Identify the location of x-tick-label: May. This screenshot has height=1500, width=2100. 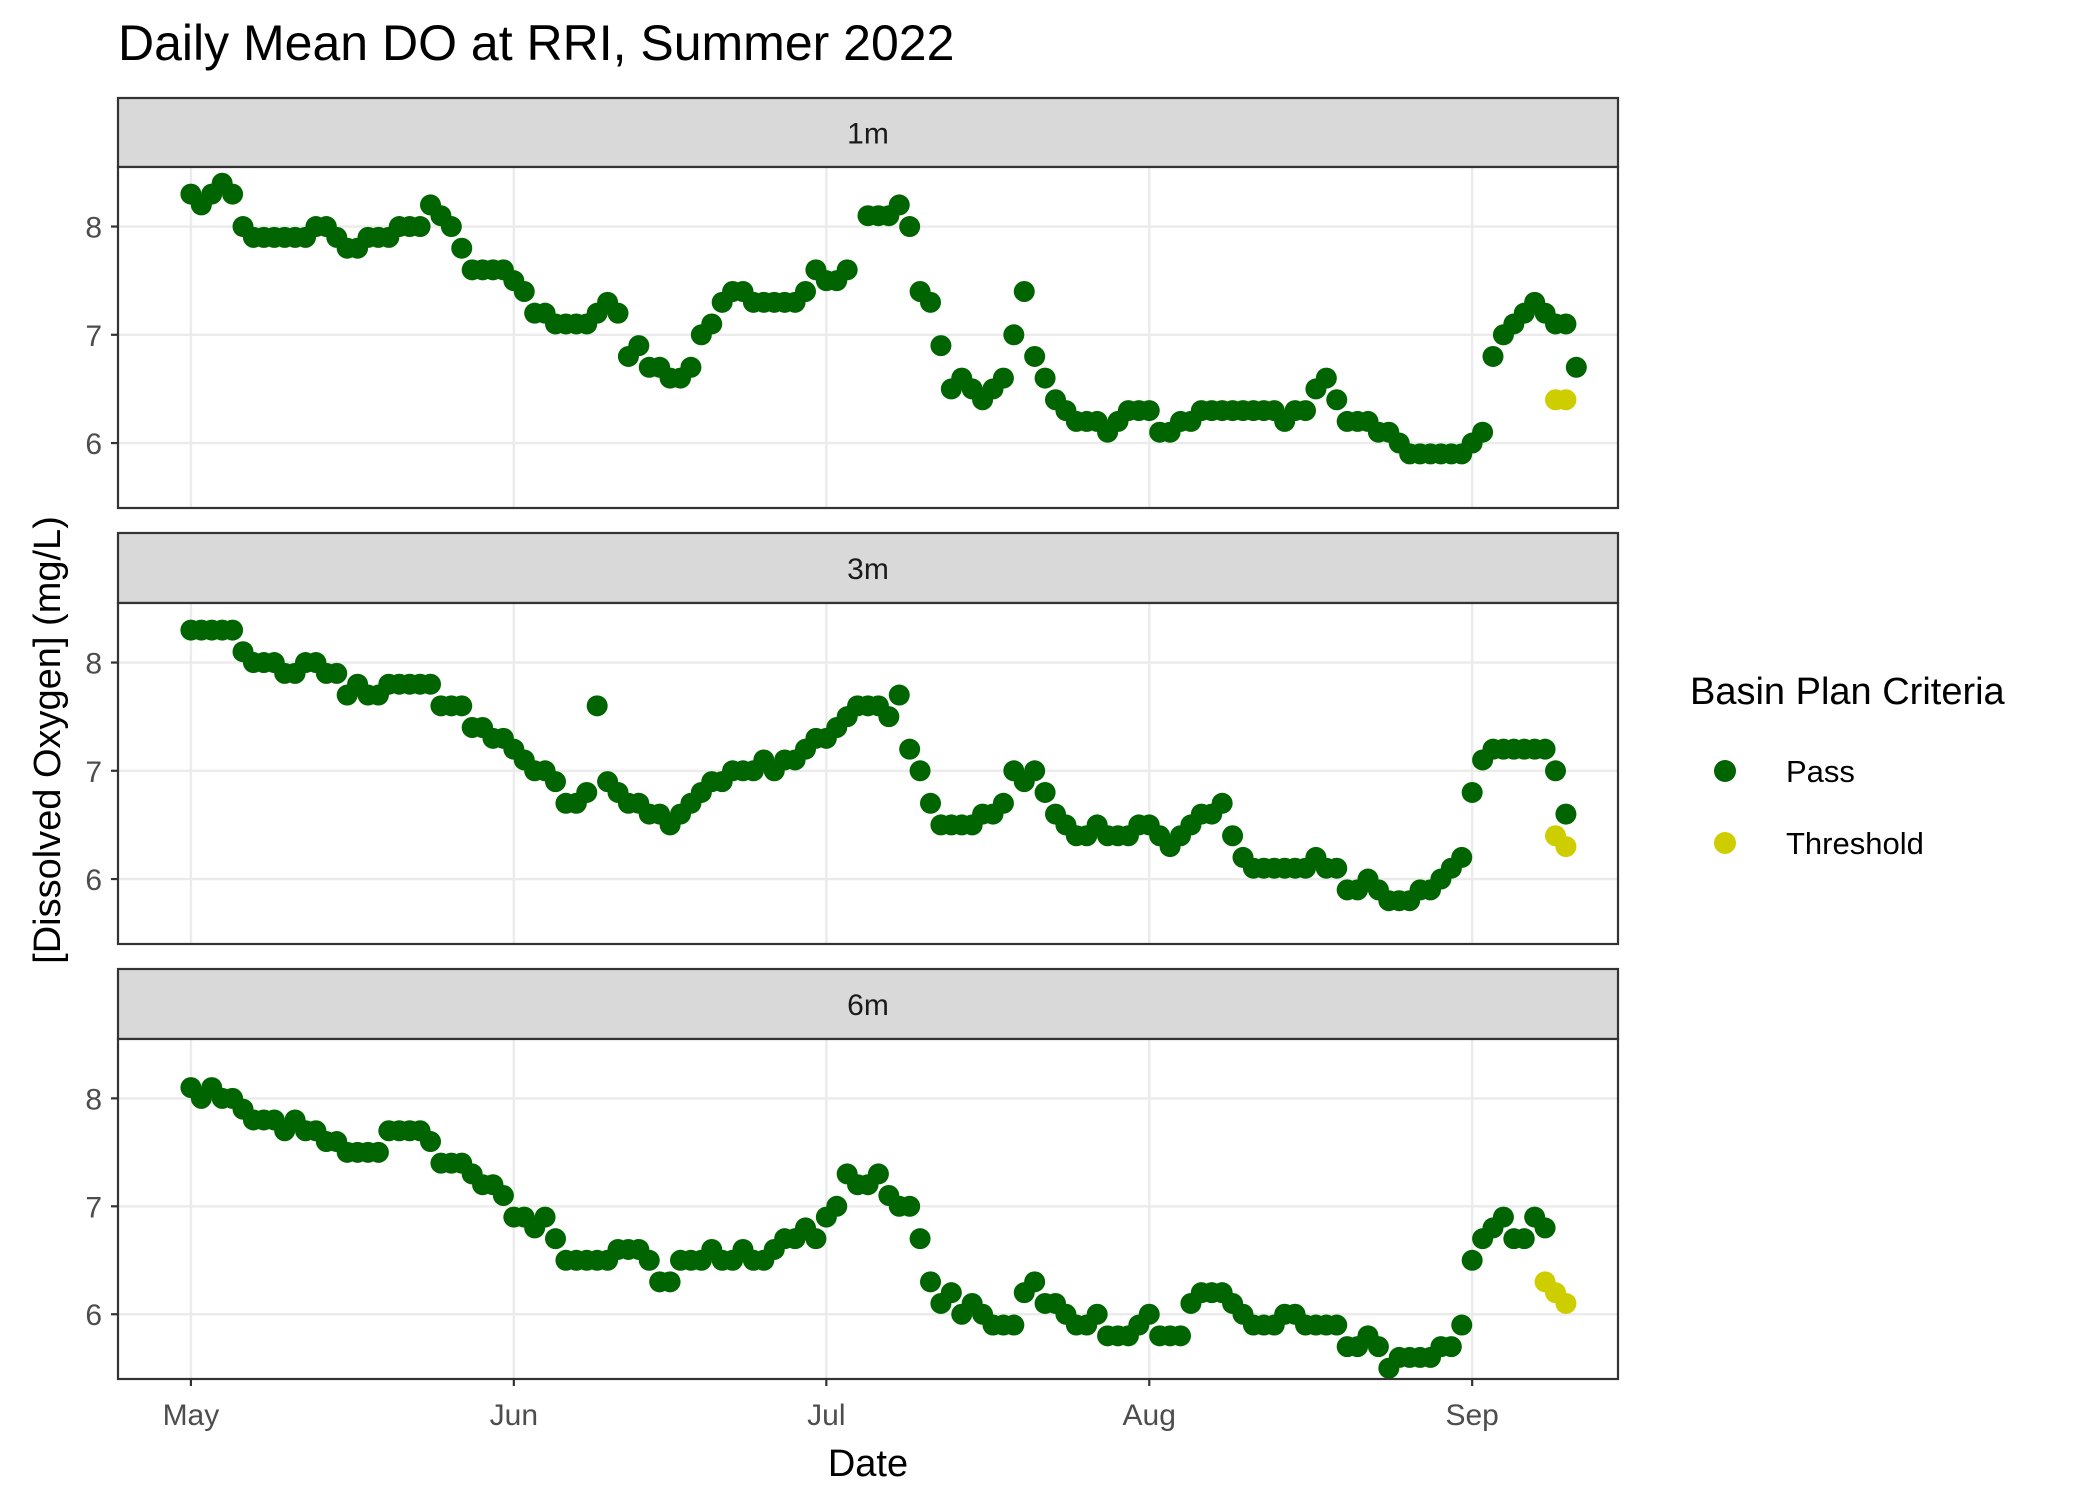
(191, 1415).